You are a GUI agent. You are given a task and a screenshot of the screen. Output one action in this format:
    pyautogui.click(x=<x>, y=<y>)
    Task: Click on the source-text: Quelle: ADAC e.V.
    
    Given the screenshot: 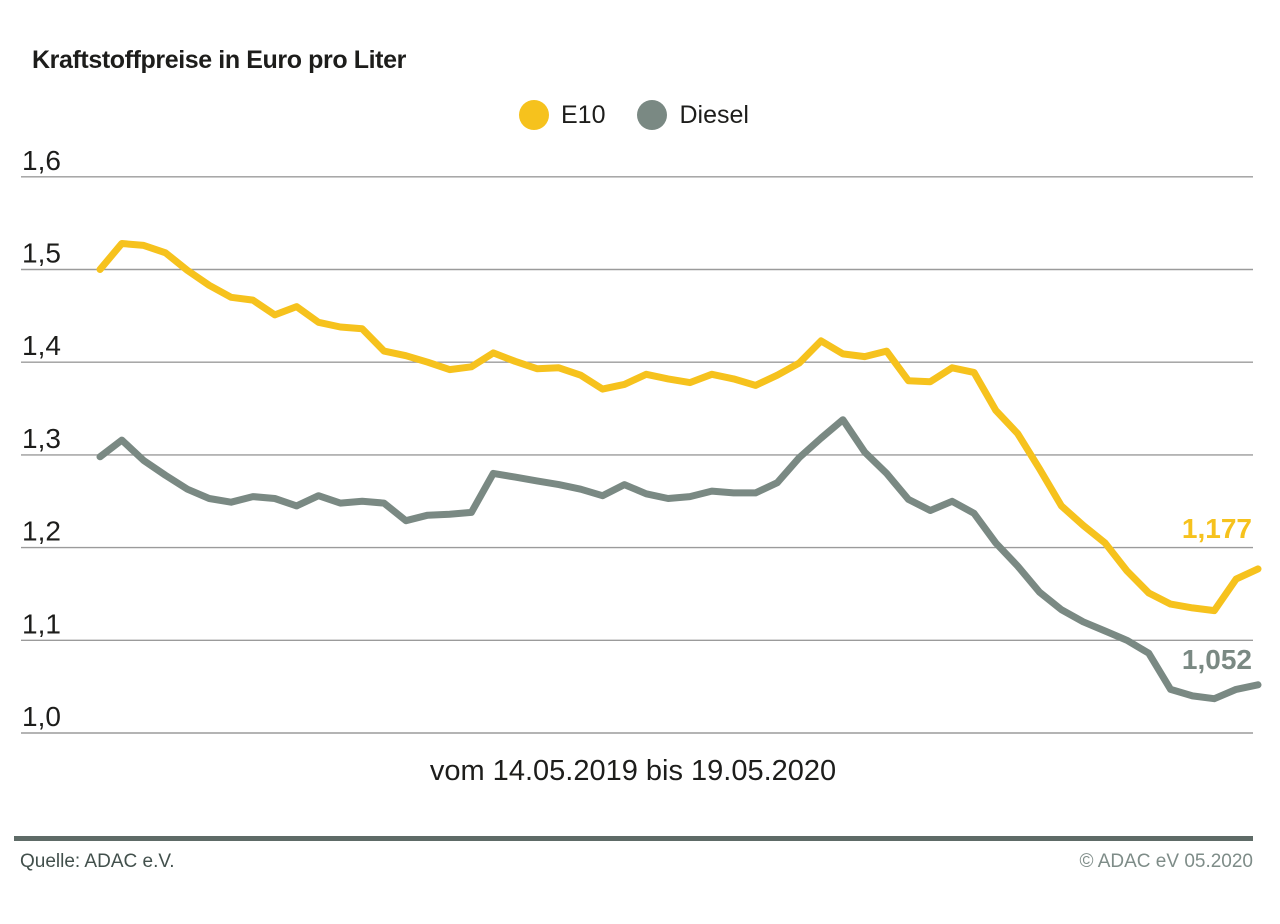 What is the action you would take?
    pyautogui.click(x=97, y=861)
    